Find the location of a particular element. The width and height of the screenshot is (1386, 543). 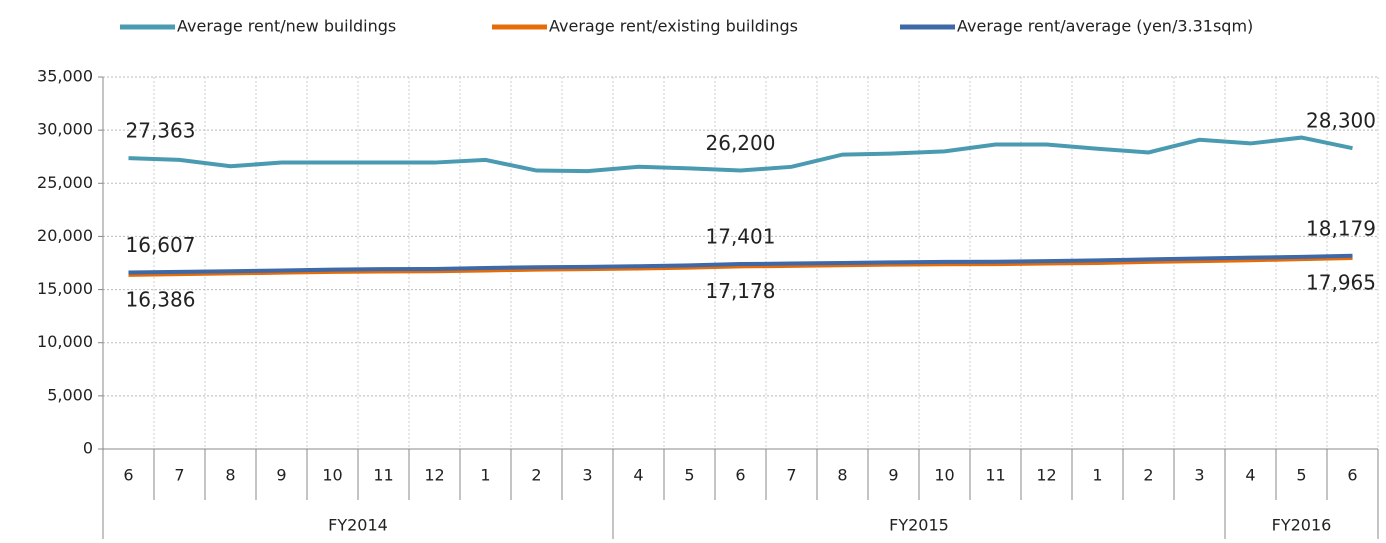

legend-label: Average rent/average (yen/3.31sqm) is located at coordinates (1105, 26).